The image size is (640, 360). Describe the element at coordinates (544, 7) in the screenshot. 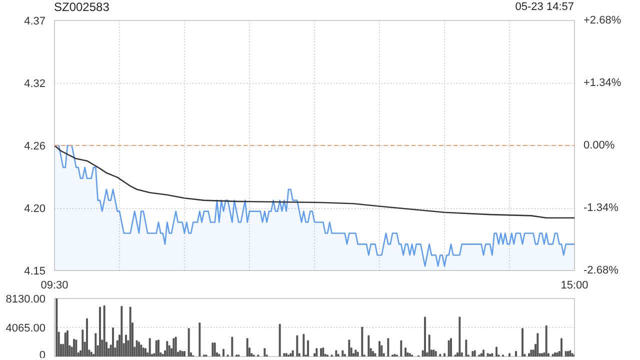

I see `text: 05-23 14:57` at that location.